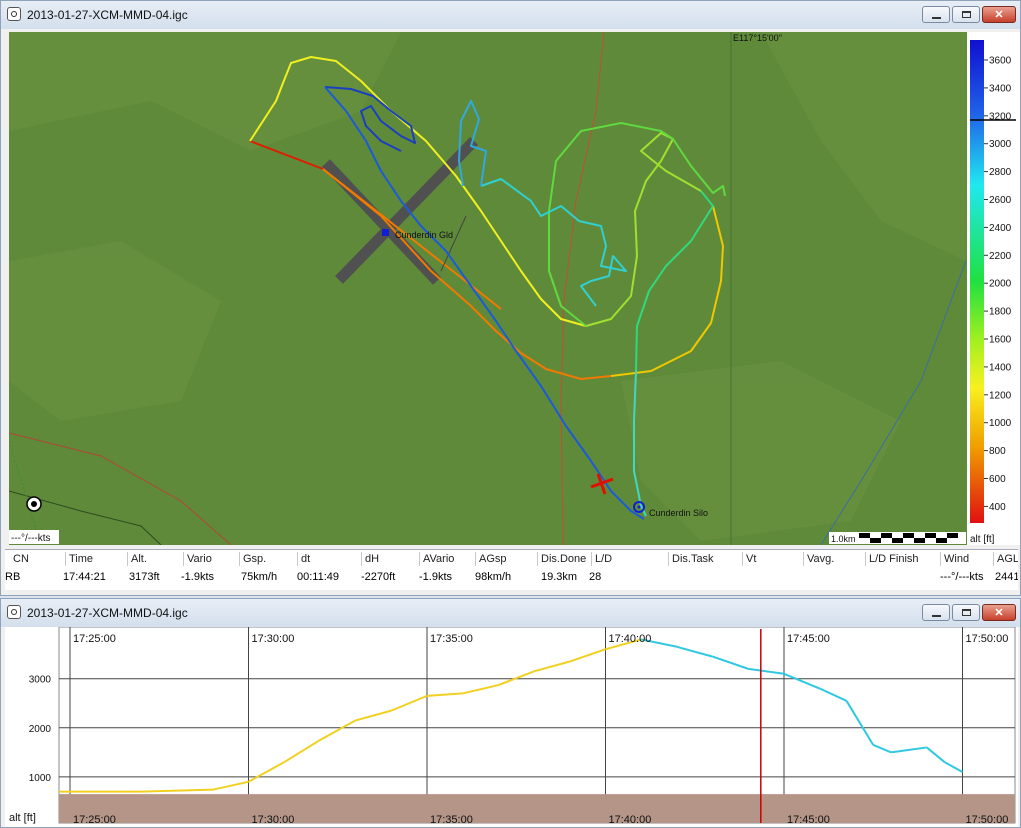 This screenshot has width=1021, height=828. What do you see at coordinates (1000, 228) in the screenshot?
I see `legend-tick-label: 2400` at bounding box center [1000, 228].